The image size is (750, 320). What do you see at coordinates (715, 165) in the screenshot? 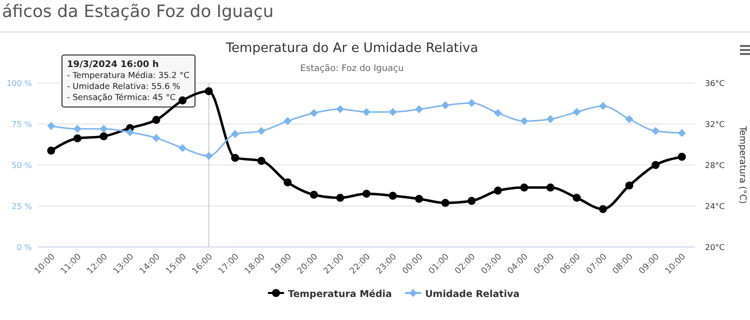
I see `y2-tick-label: 28°C` at bounding box center [715, 165].